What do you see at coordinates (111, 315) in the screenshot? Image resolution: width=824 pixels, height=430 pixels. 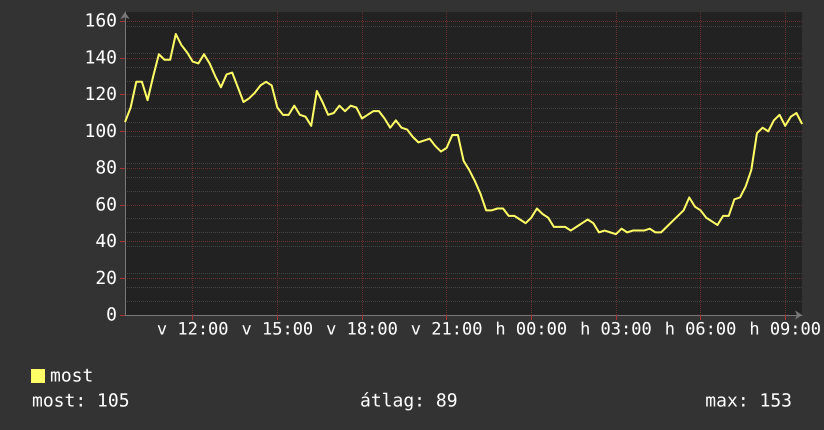 I see `y-tick-label: 0` at bounding box center [111, 315].